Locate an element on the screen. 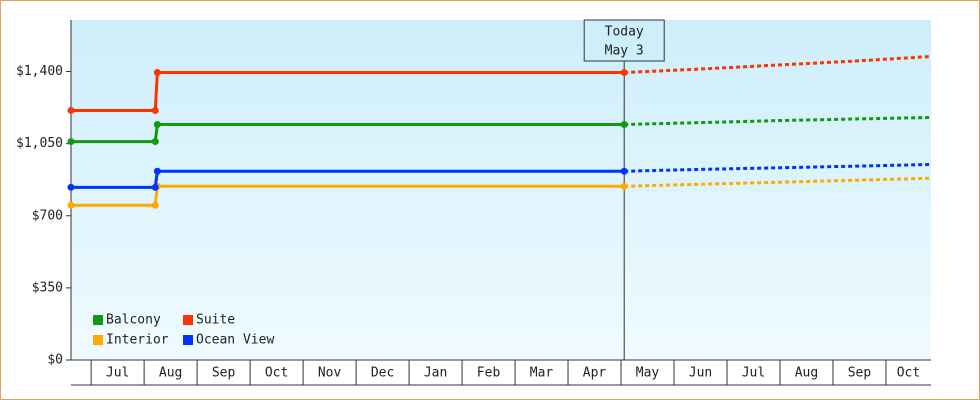  y-tick-label: $350 is located at coordinates (47, 287).